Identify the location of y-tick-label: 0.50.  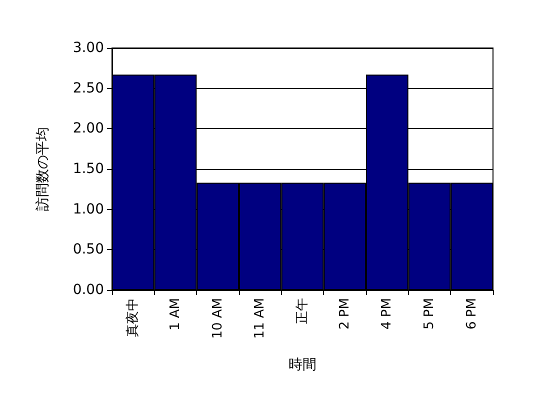
(88, 250).